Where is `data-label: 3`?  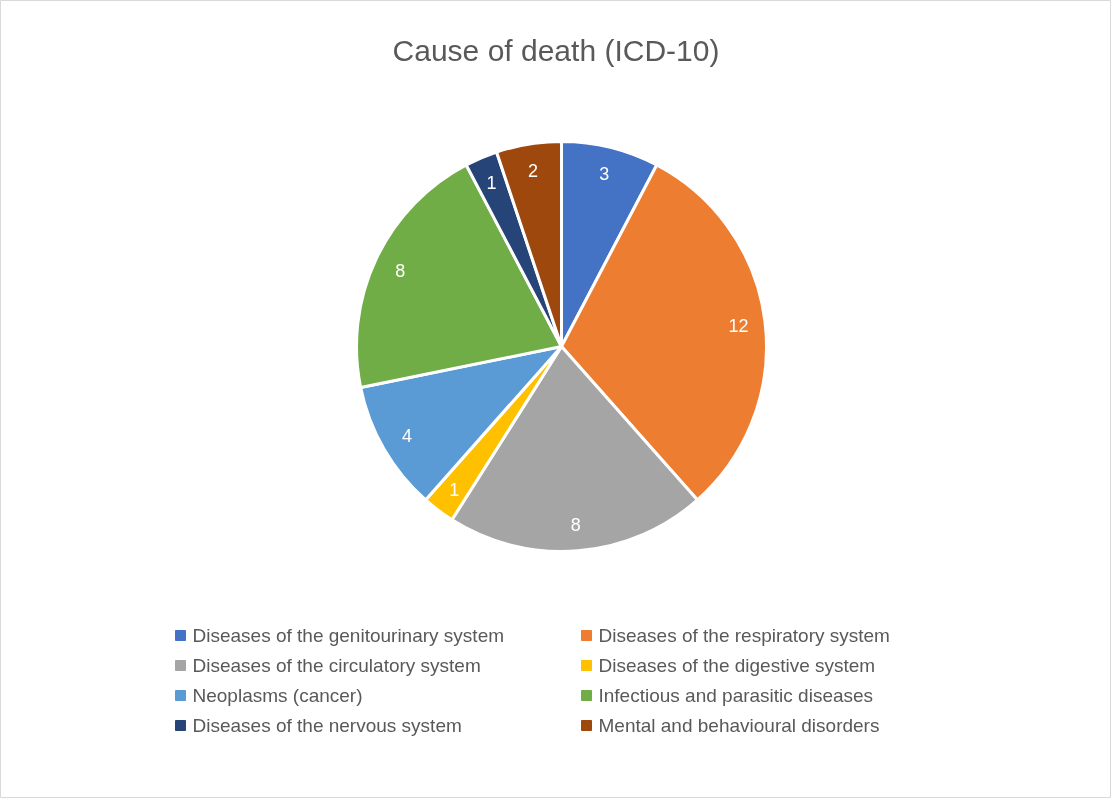
data-label: 3 is located at coordinates (604, 173).